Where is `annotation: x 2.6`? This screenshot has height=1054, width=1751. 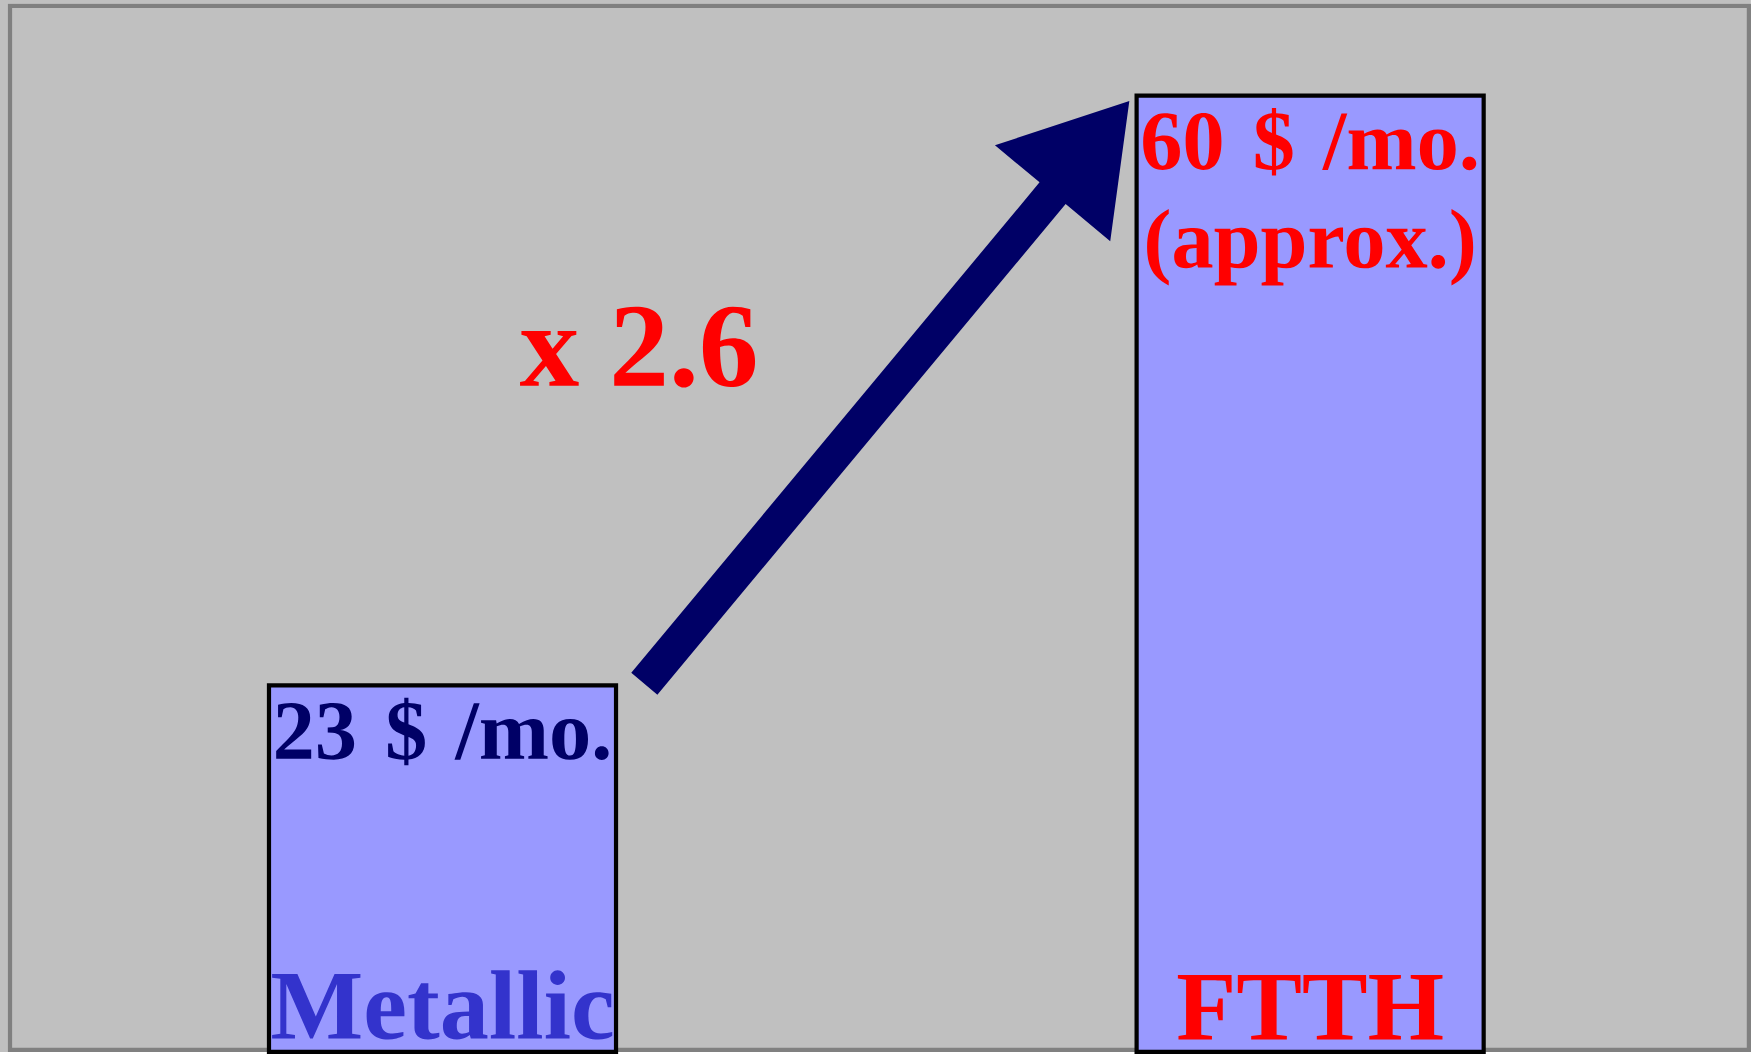 annotation: x 2.6 is located at coordinates (638, 347).